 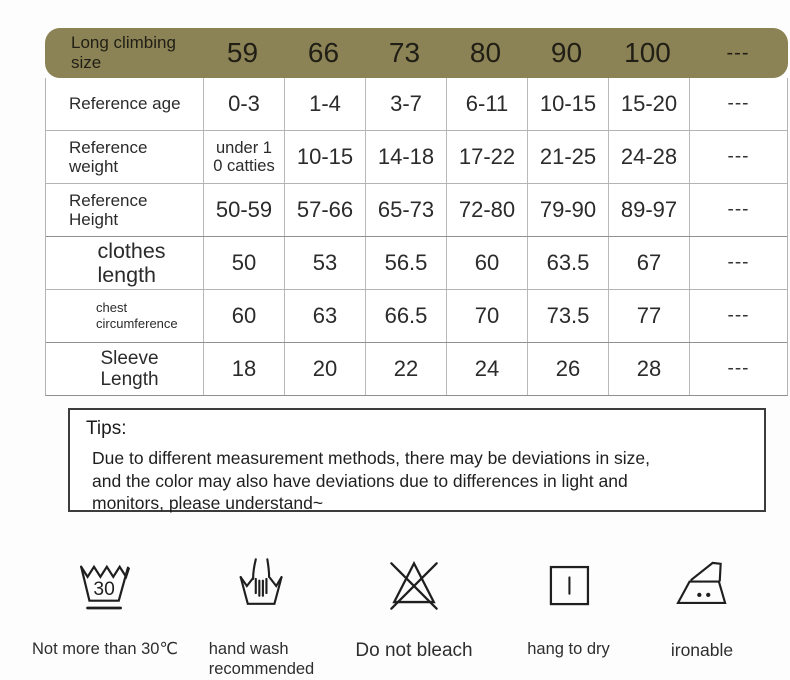 I want to click on header-size-dash: ---, so click(x=738, y=52).